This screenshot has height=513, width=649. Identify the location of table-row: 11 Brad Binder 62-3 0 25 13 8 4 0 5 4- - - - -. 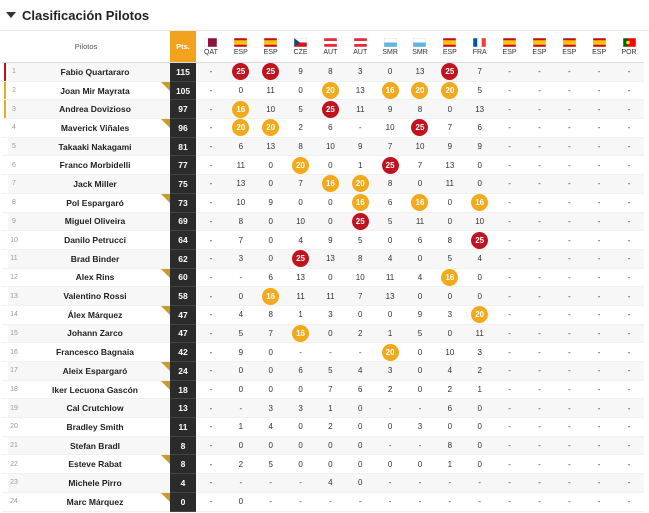
(323, 259).